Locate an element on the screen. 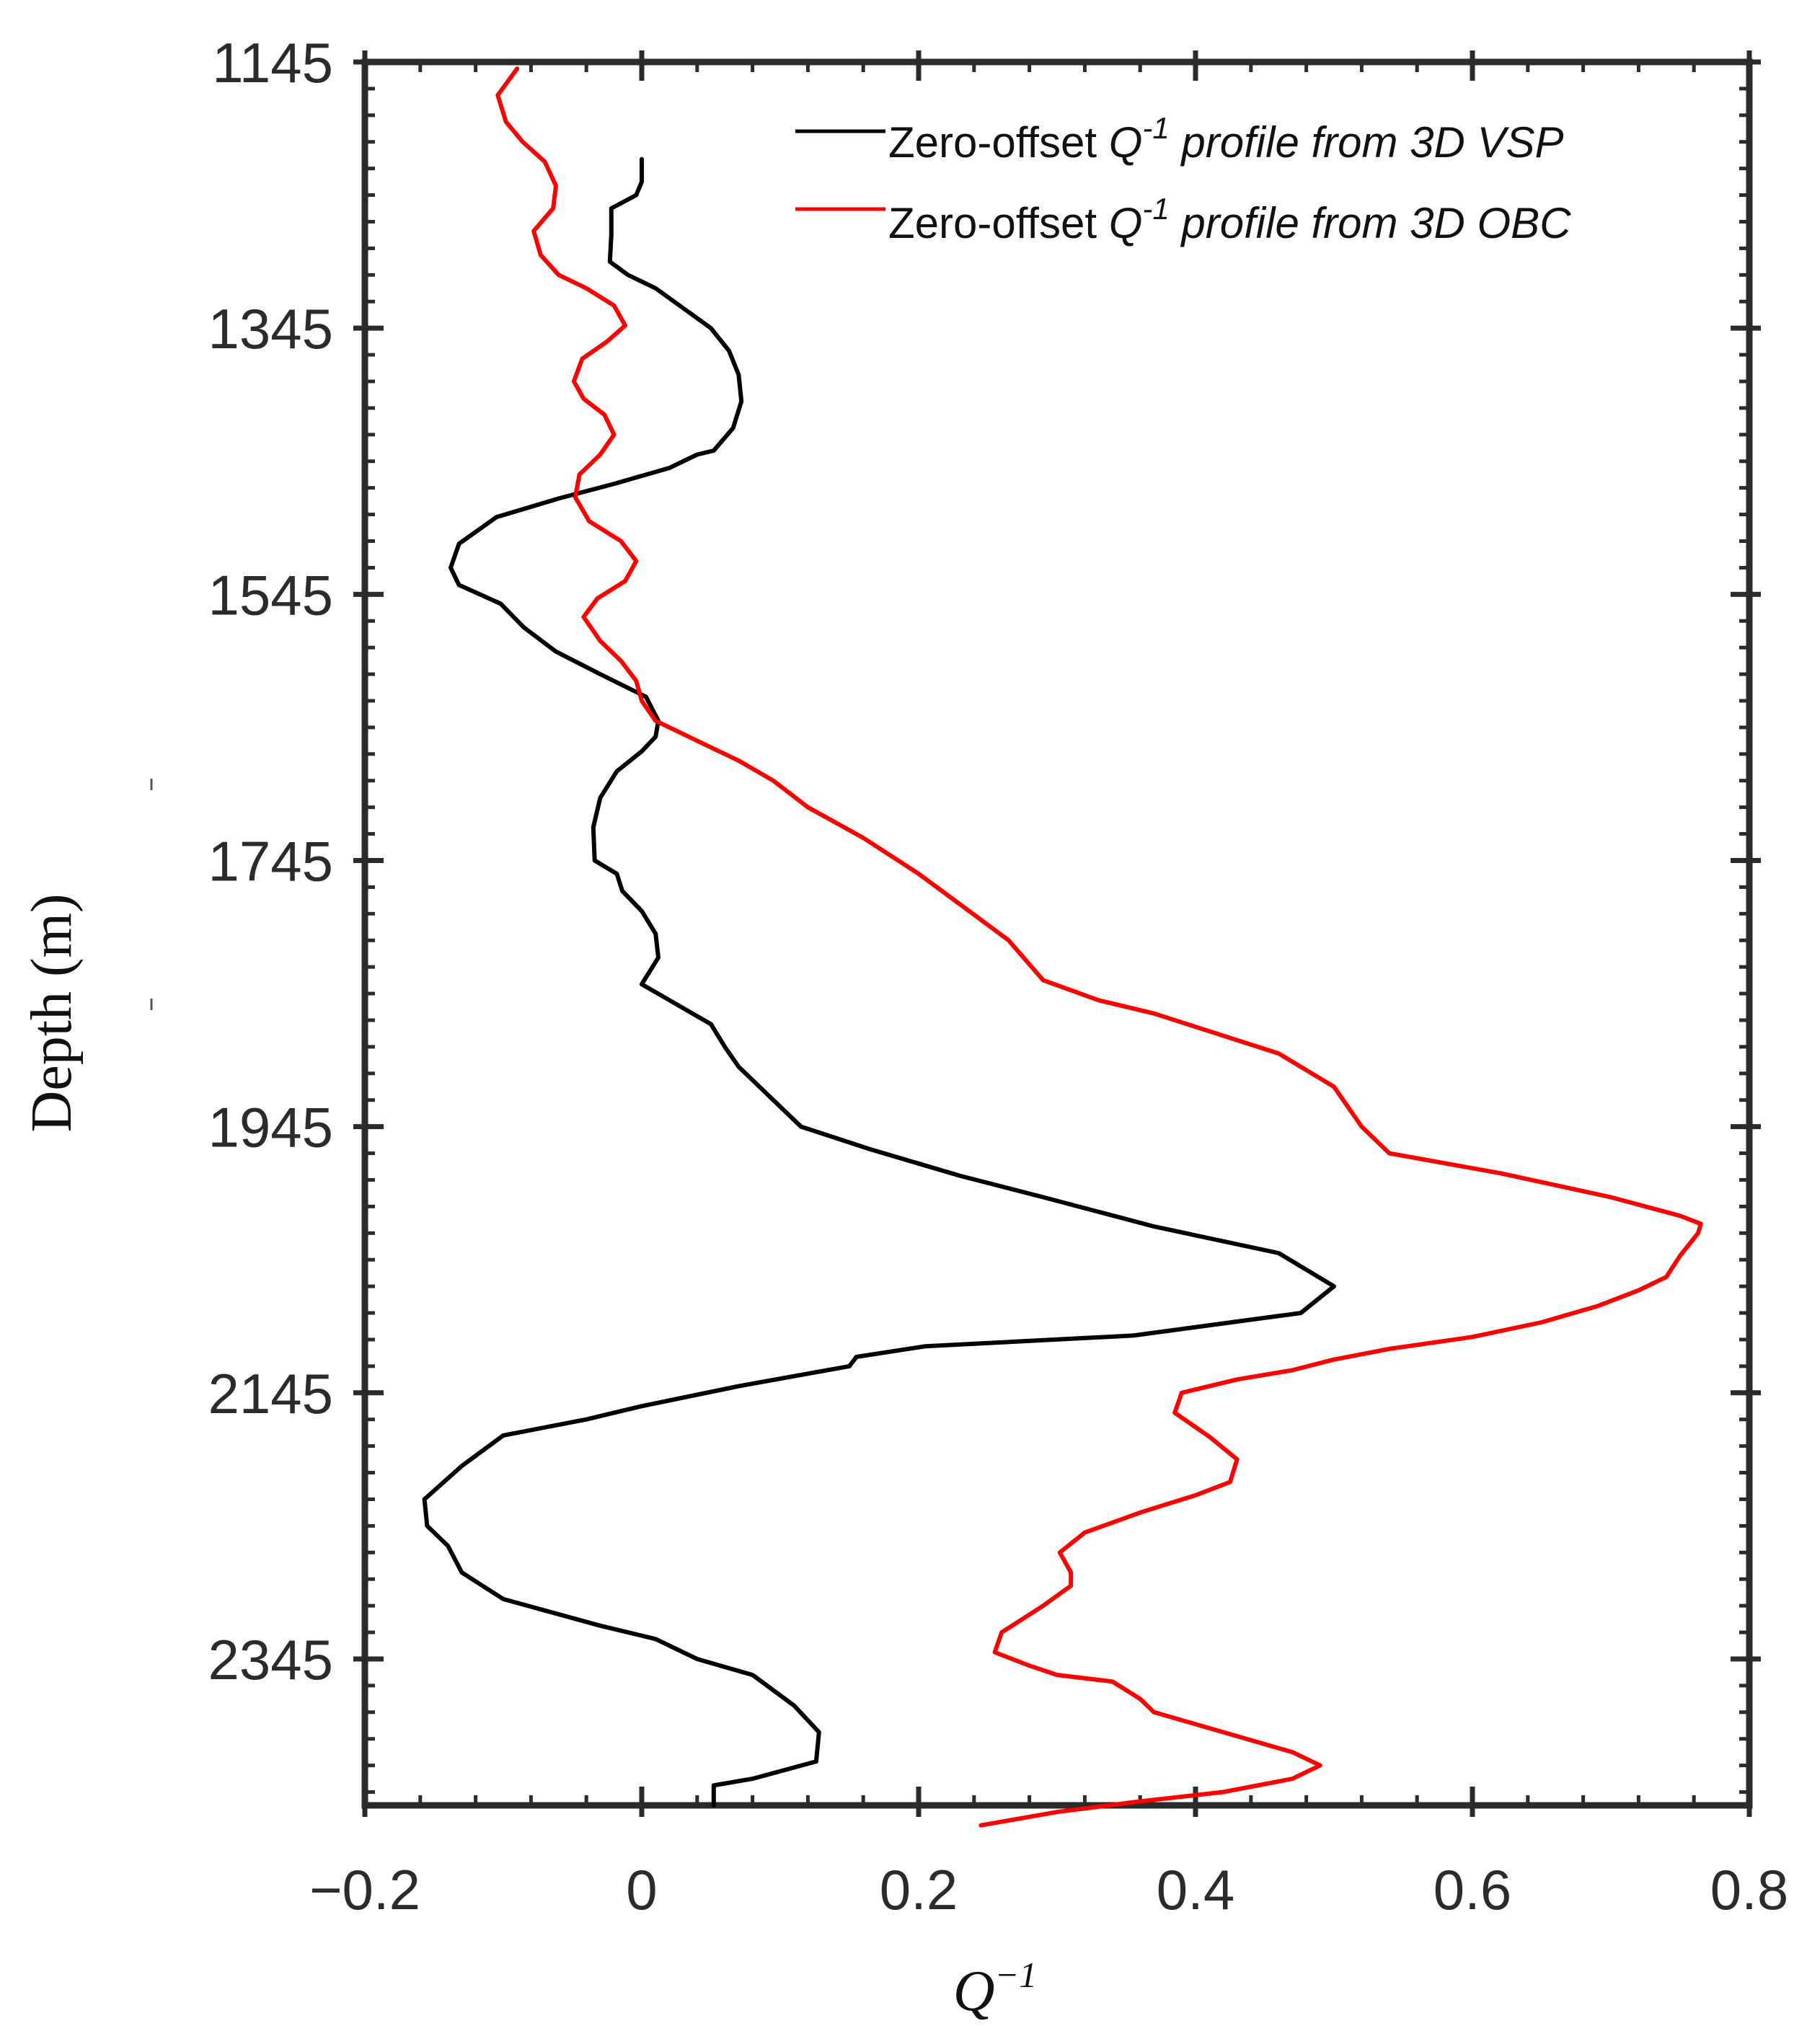 The image size is (1807, 2044). y-tick-label: 1345 is located at coordinates (270, 329).